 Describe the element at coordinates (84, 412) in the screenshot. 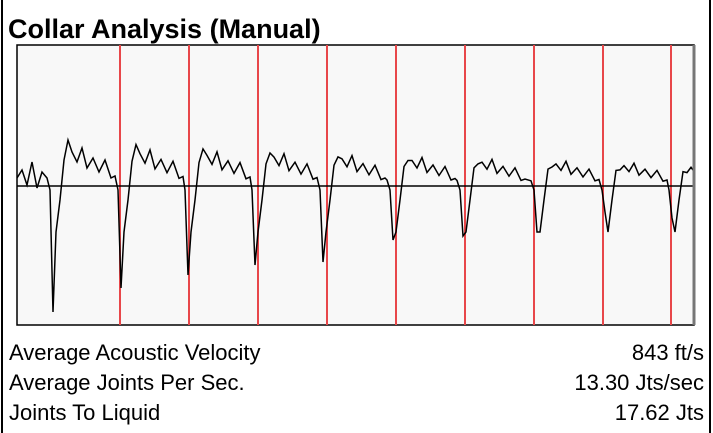

I see `stat-label: Joints To Liquid` at that location.